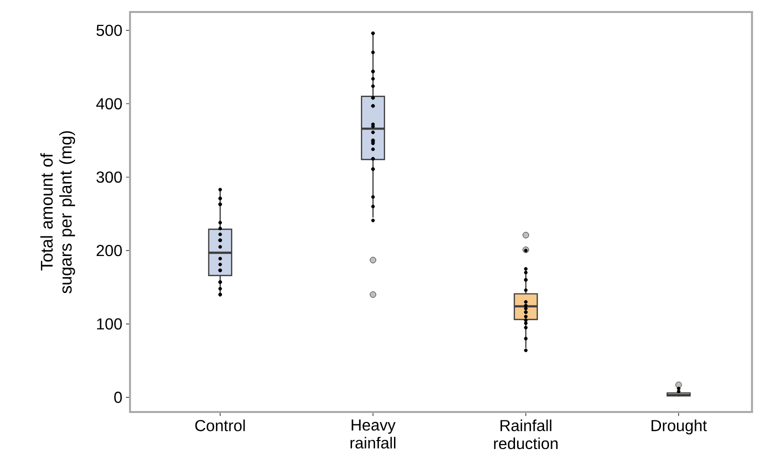 This screenshot has width=758, height=475. I want to click on y-axis-title: Total amount of sugars per plant (mg), so click(58, 212).